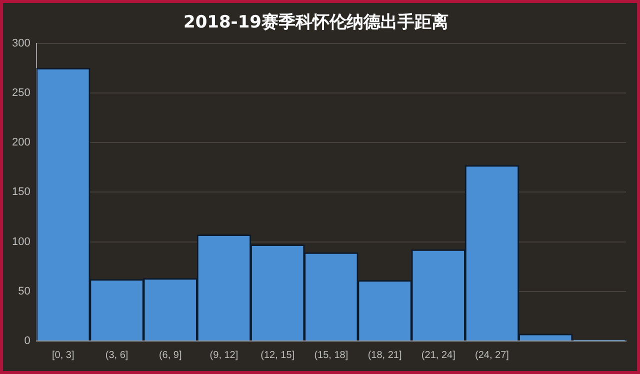 The width and height of the screenshot is (640, 374). What do you see at coordinates (21, 242) in the screenshot?
I see `y-tick-label: 100` at bounding box center [21, 242].